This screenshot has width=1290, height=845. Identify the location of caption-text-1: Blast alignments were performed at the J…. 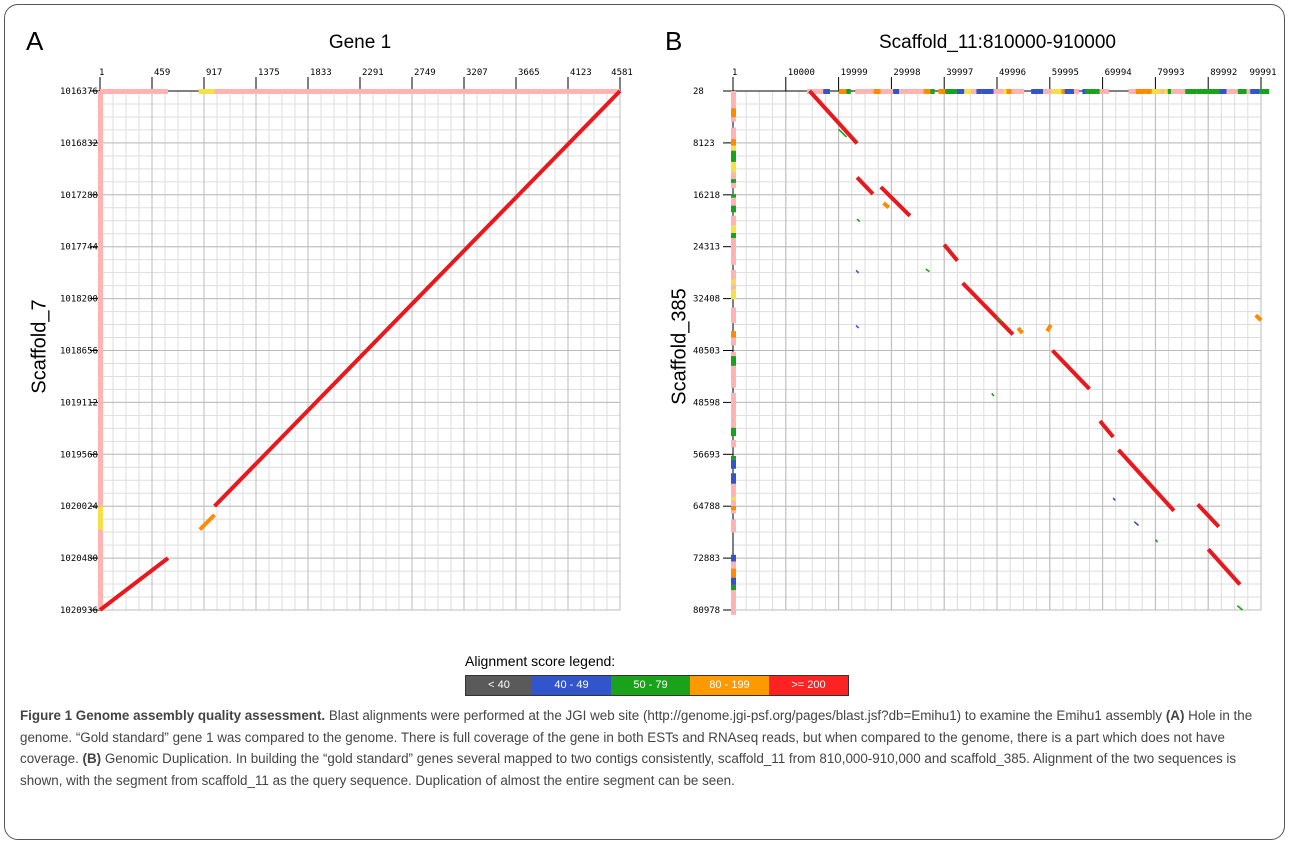
(745, 715).